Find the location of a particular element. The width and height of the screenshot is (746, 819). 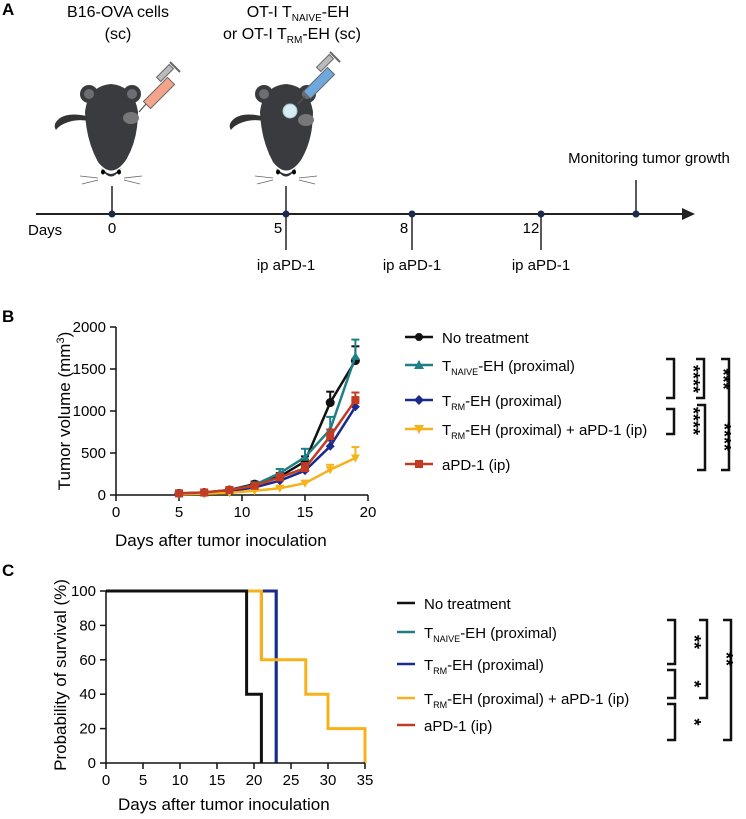

legend-c-no-treatment: No treatment is located at coordinates (454, 604).